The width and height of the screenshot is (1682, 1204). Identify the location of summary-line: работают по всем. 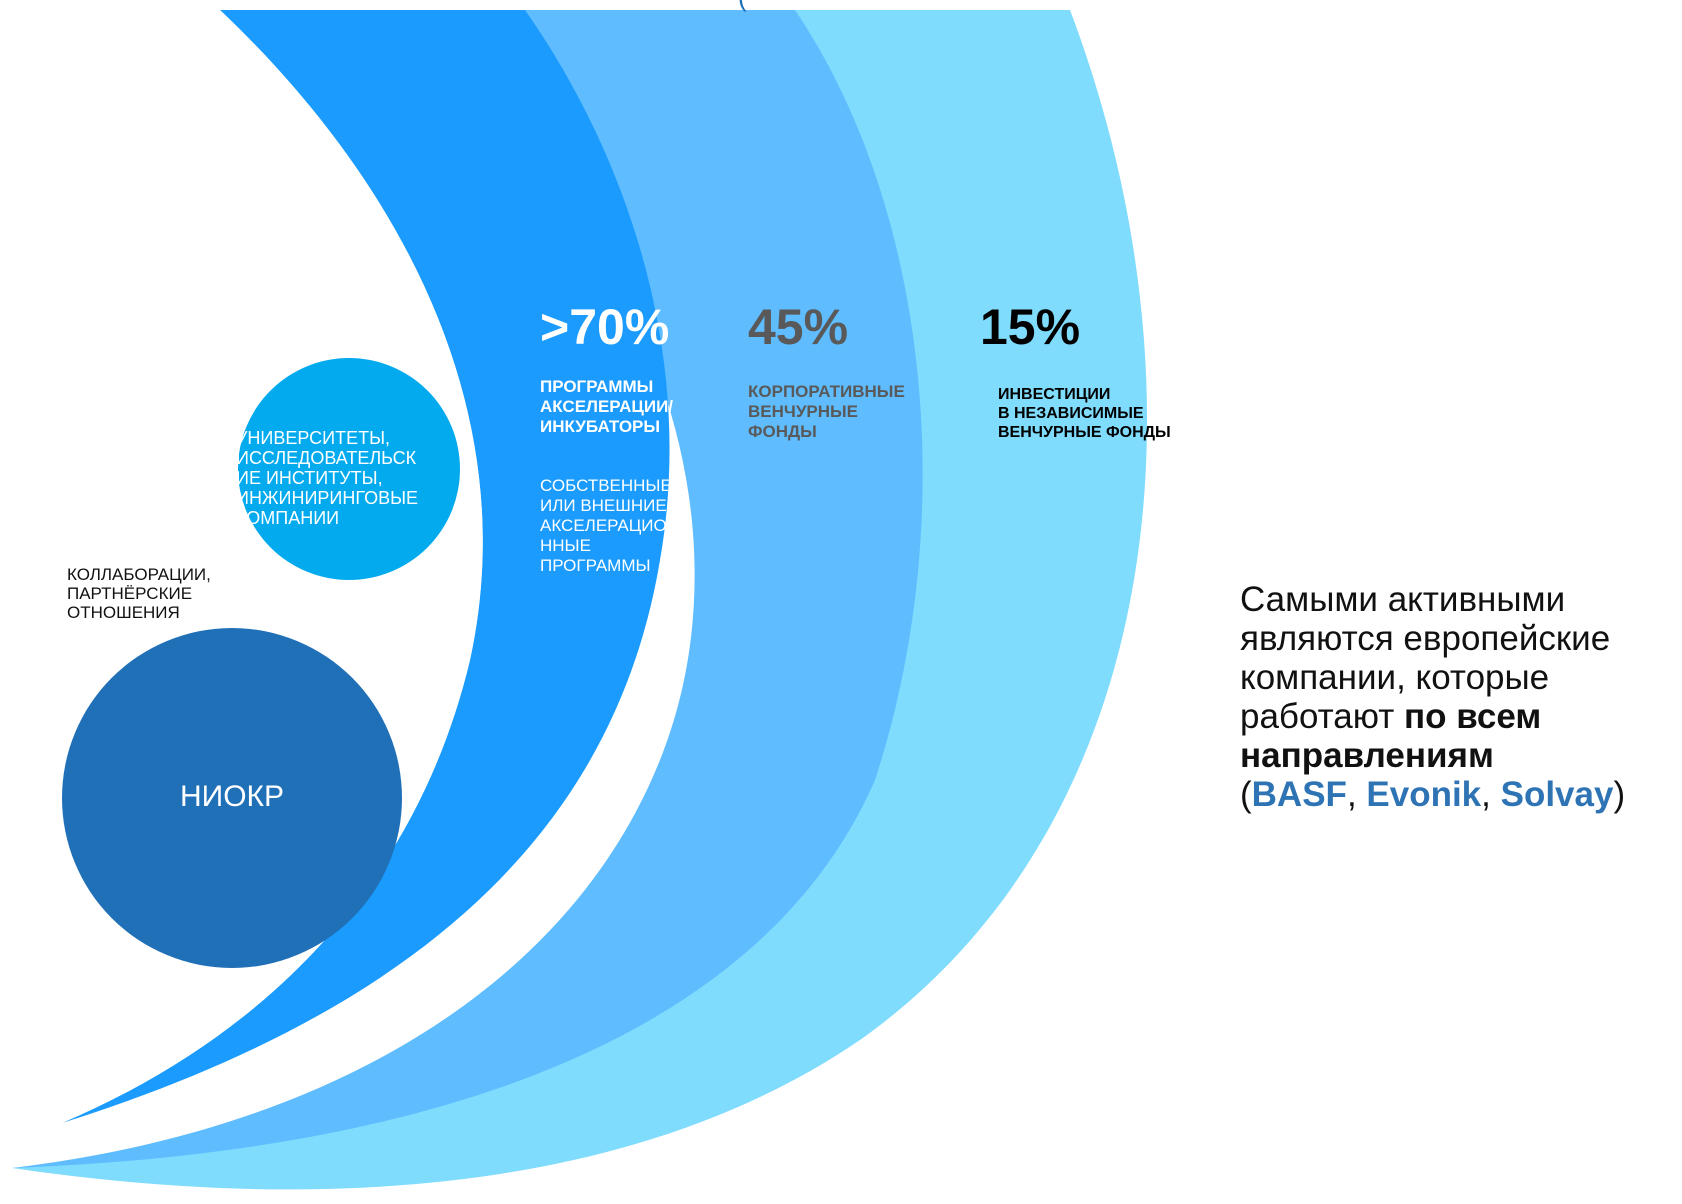
(1391, 716).